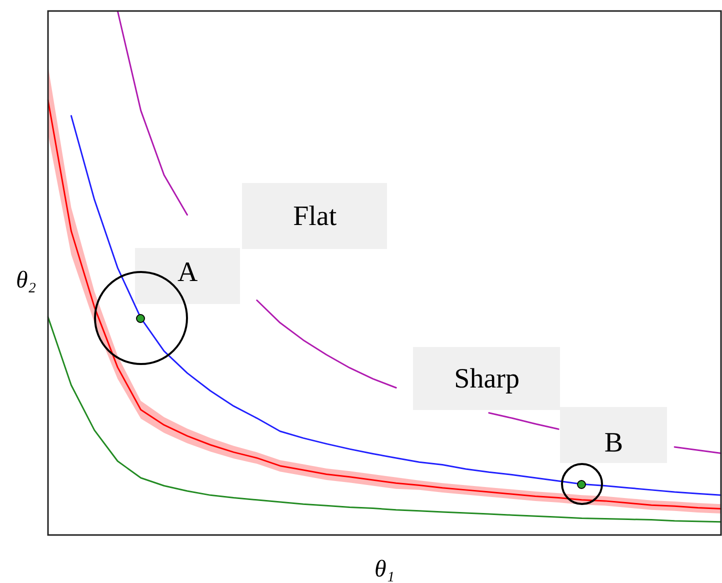 This screenshot has width=722, height=583. I want to click on annotation: Sharp, so click(487, 379).